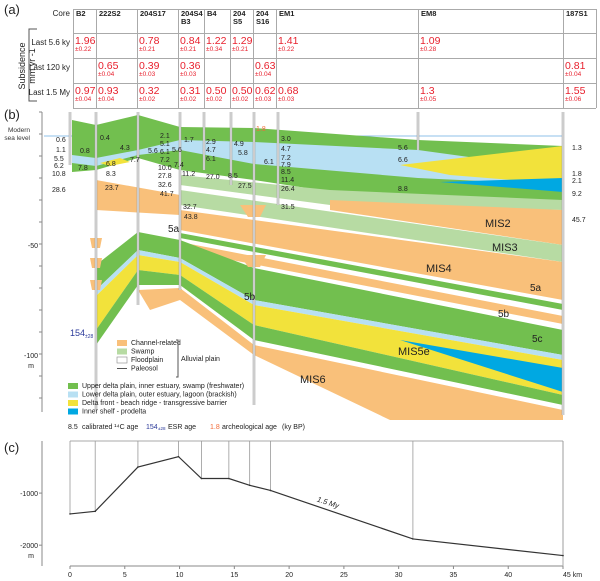 The width and height of the screenshot is (600, 581). Describe the element at coordinates (17, 138) in the screenshot. I see `sea-level-label: sea level` at that location.